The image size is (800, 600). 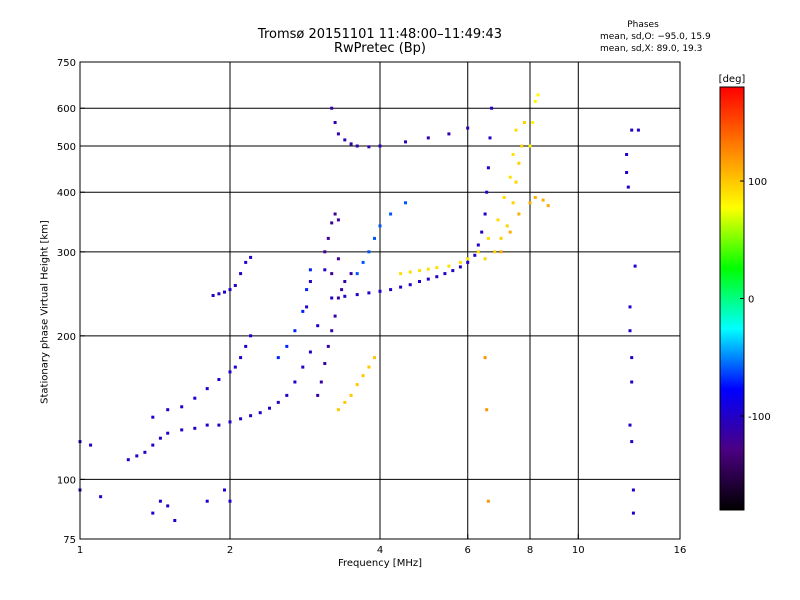 I want to click on colorbar-tick-label: 100, so click(x=757, y=182).